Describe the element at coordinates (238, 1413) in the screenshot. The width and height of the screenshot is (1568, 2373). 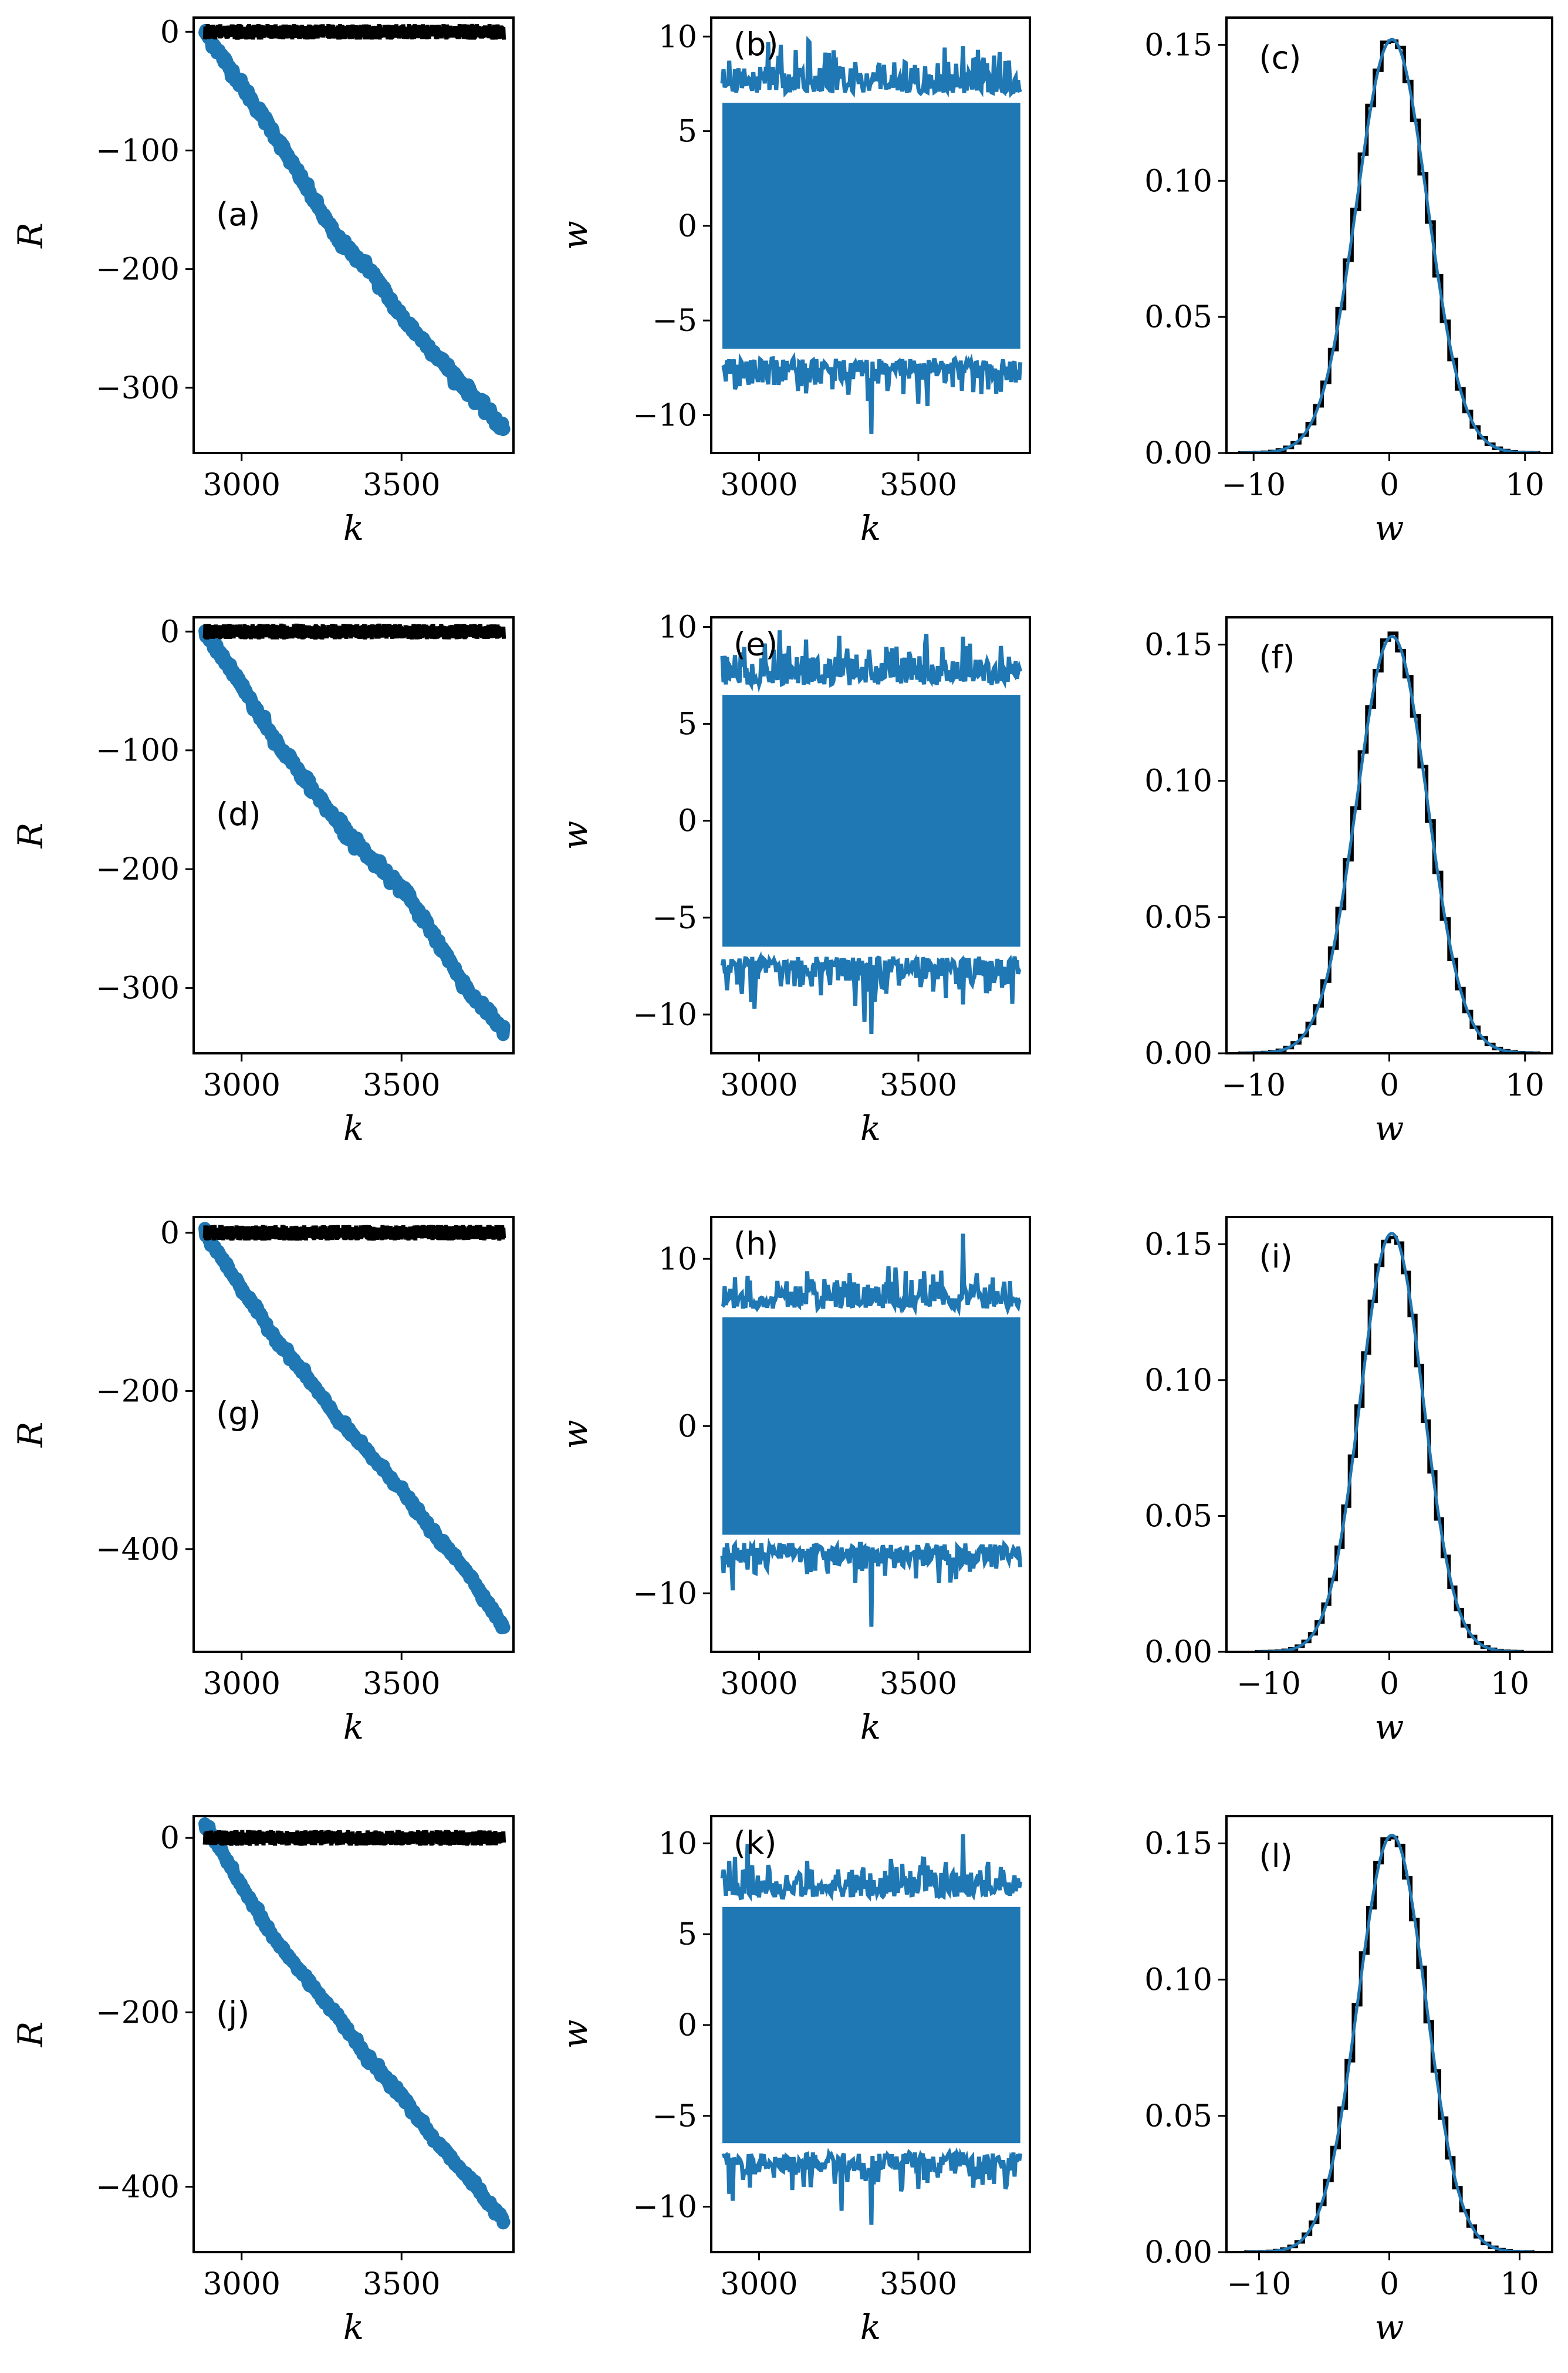
I see `panel-label: (g)` at that location.